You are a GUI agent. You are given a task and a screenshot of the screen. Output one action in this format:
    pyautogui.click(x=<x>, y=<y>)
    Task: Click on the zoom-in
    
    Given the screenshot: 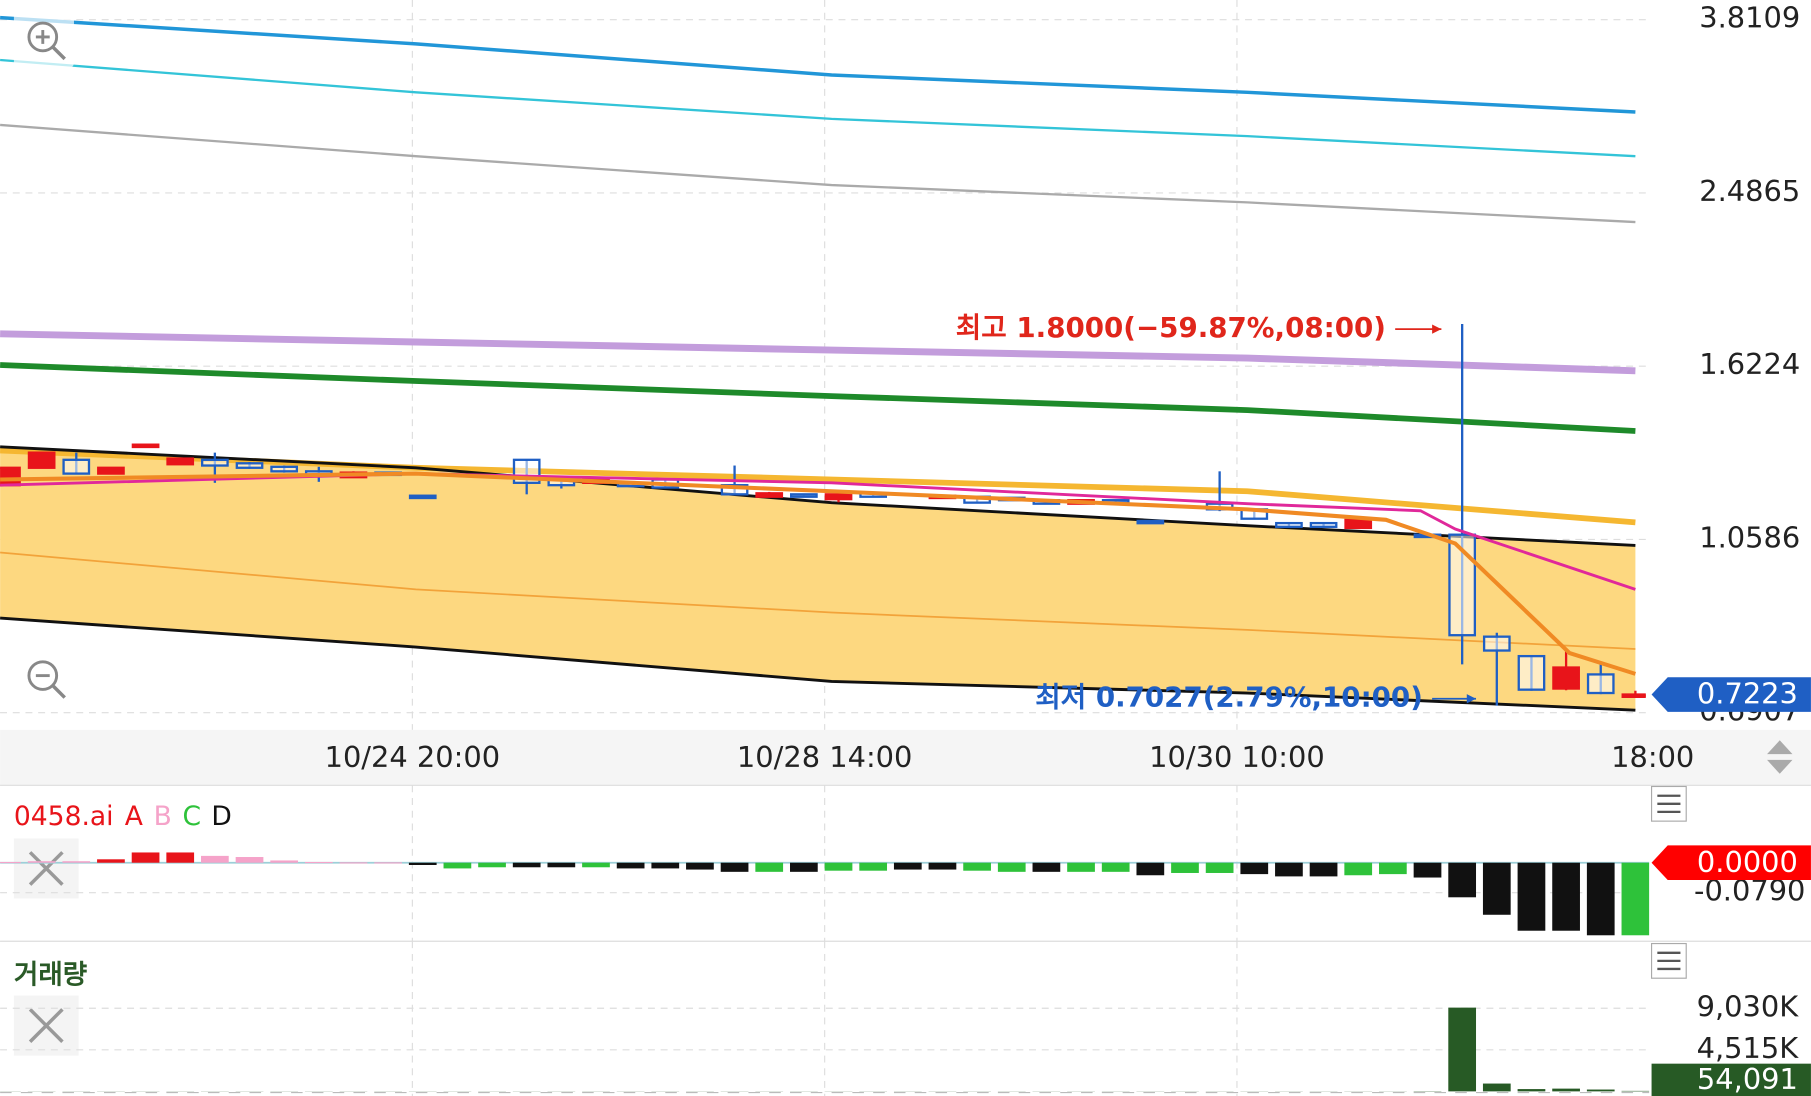 What is the action you would take?
    pyautogui.click(x=43, y=39)
    